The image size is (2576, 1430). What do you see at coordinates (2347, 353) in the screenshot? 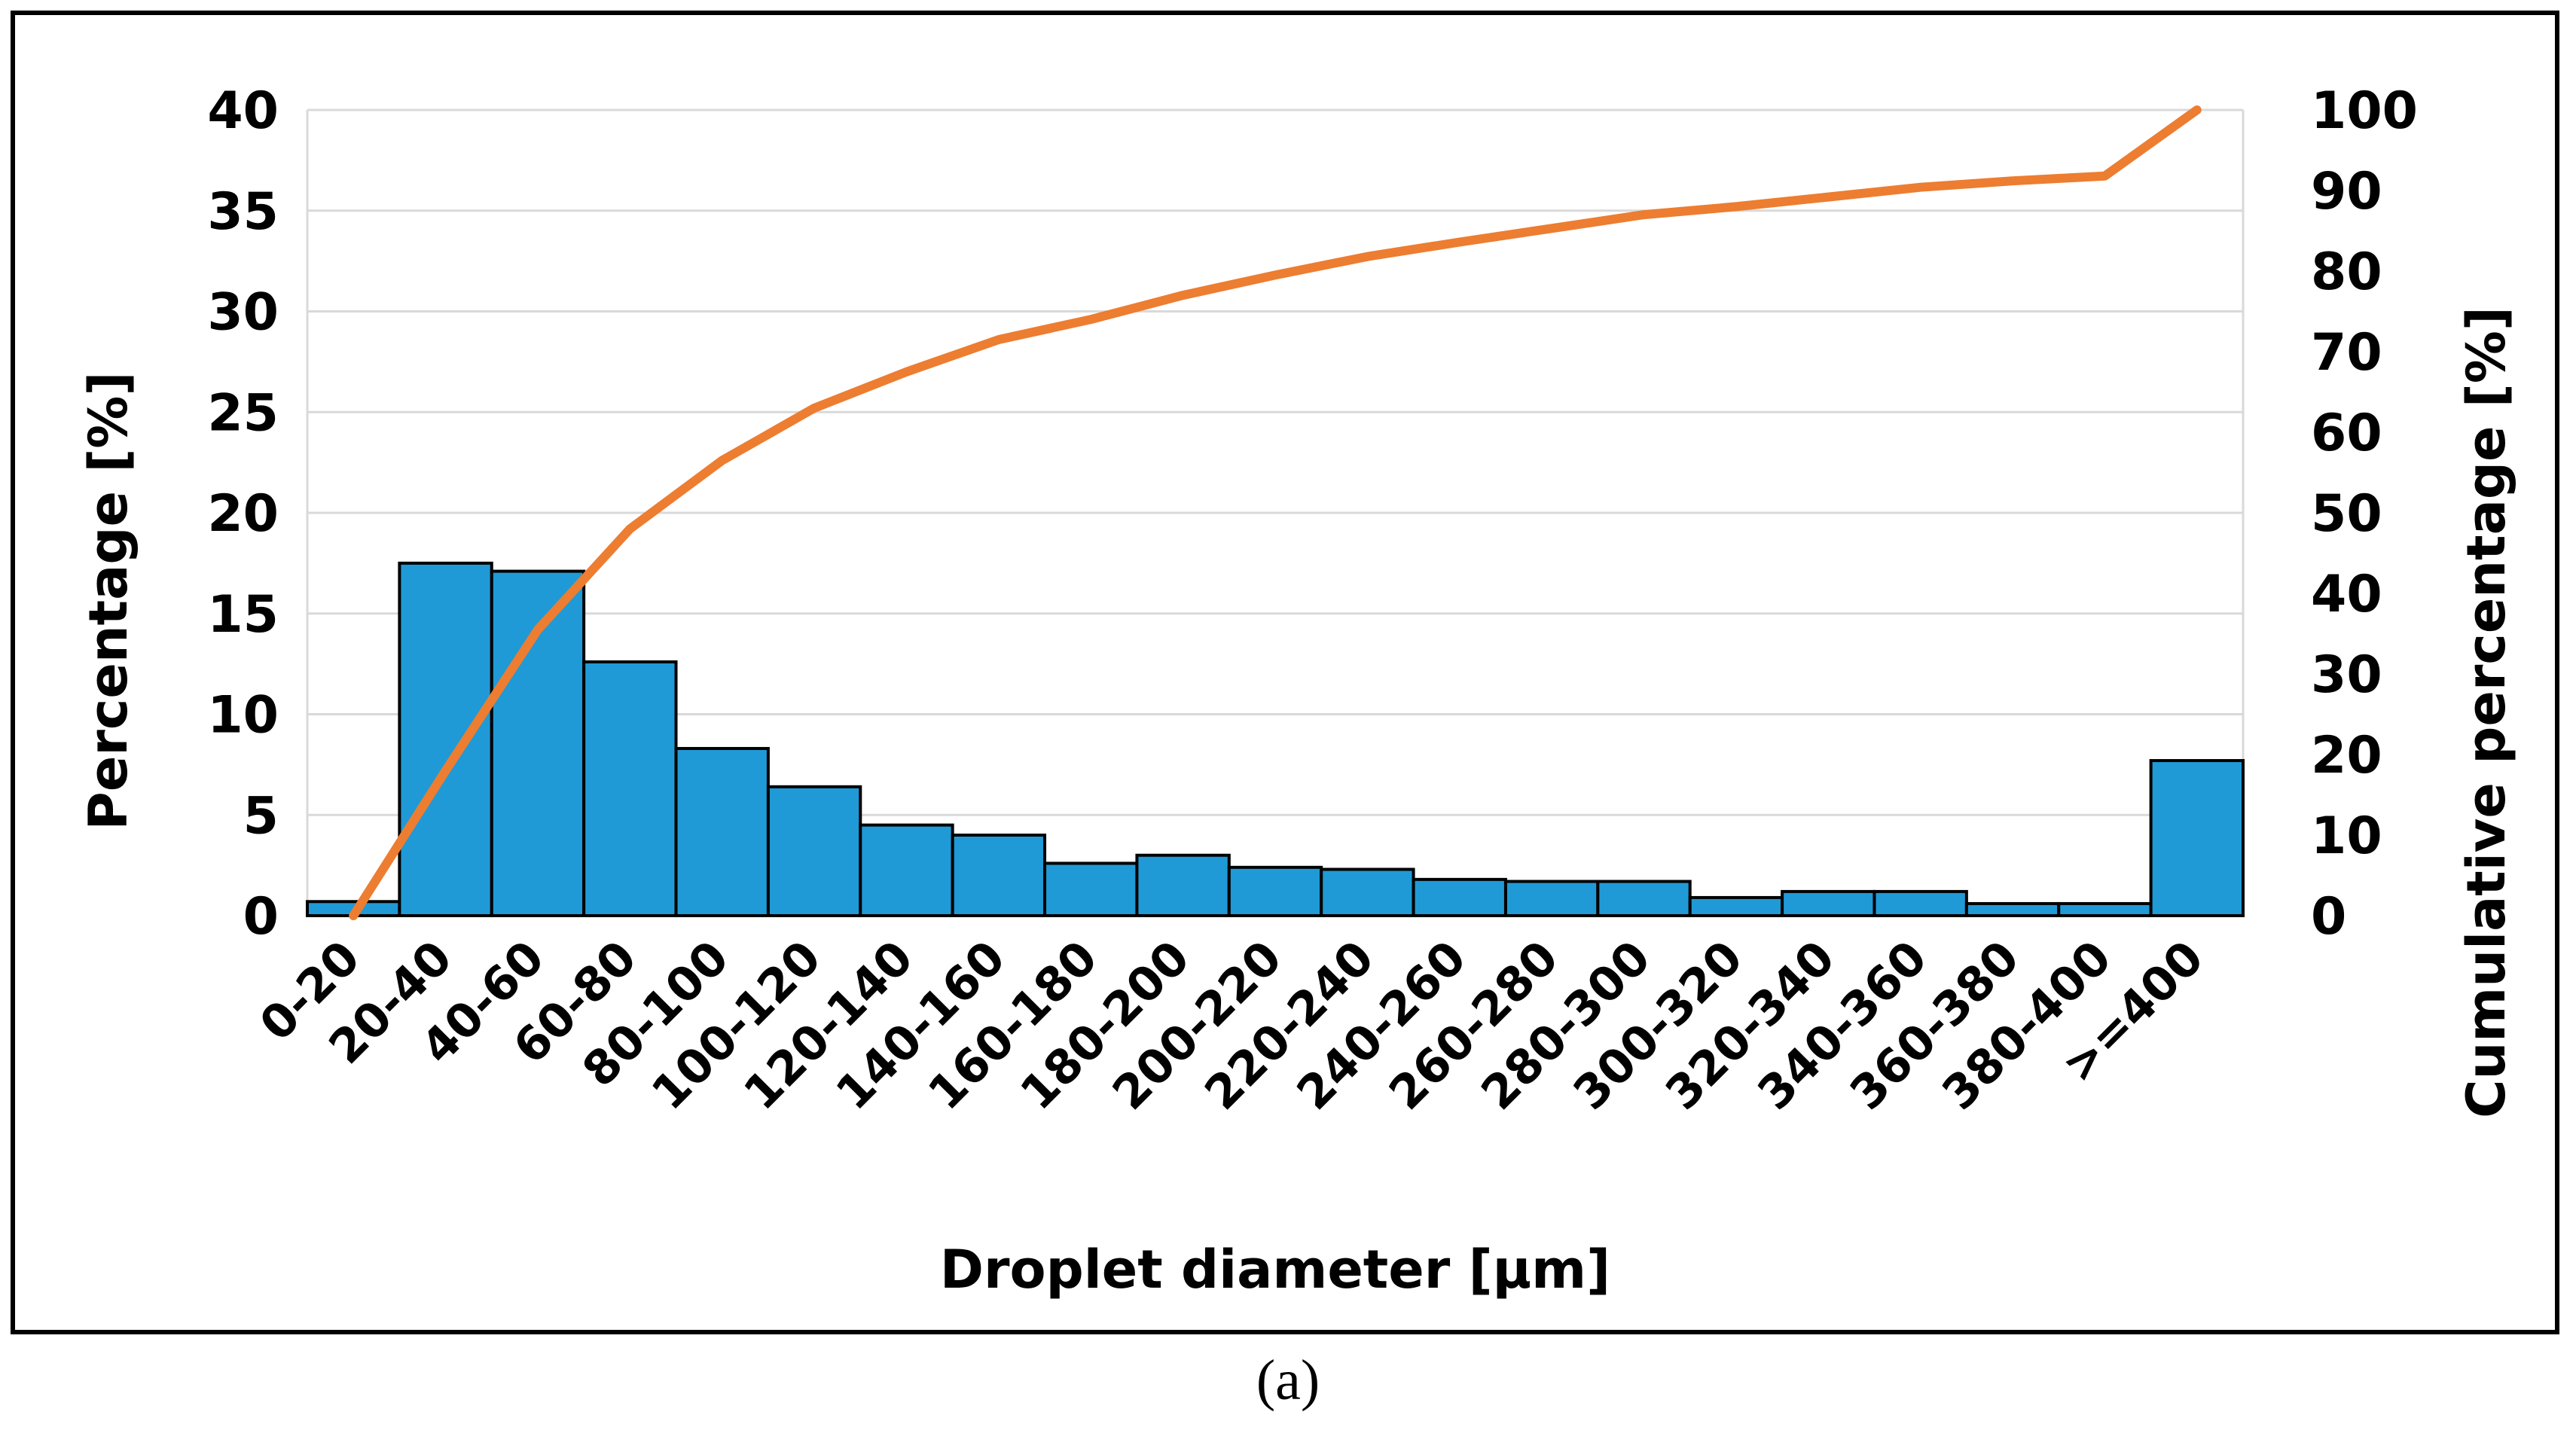
I see `y2-tick-label: 70` at bounding box center [2347, 353].